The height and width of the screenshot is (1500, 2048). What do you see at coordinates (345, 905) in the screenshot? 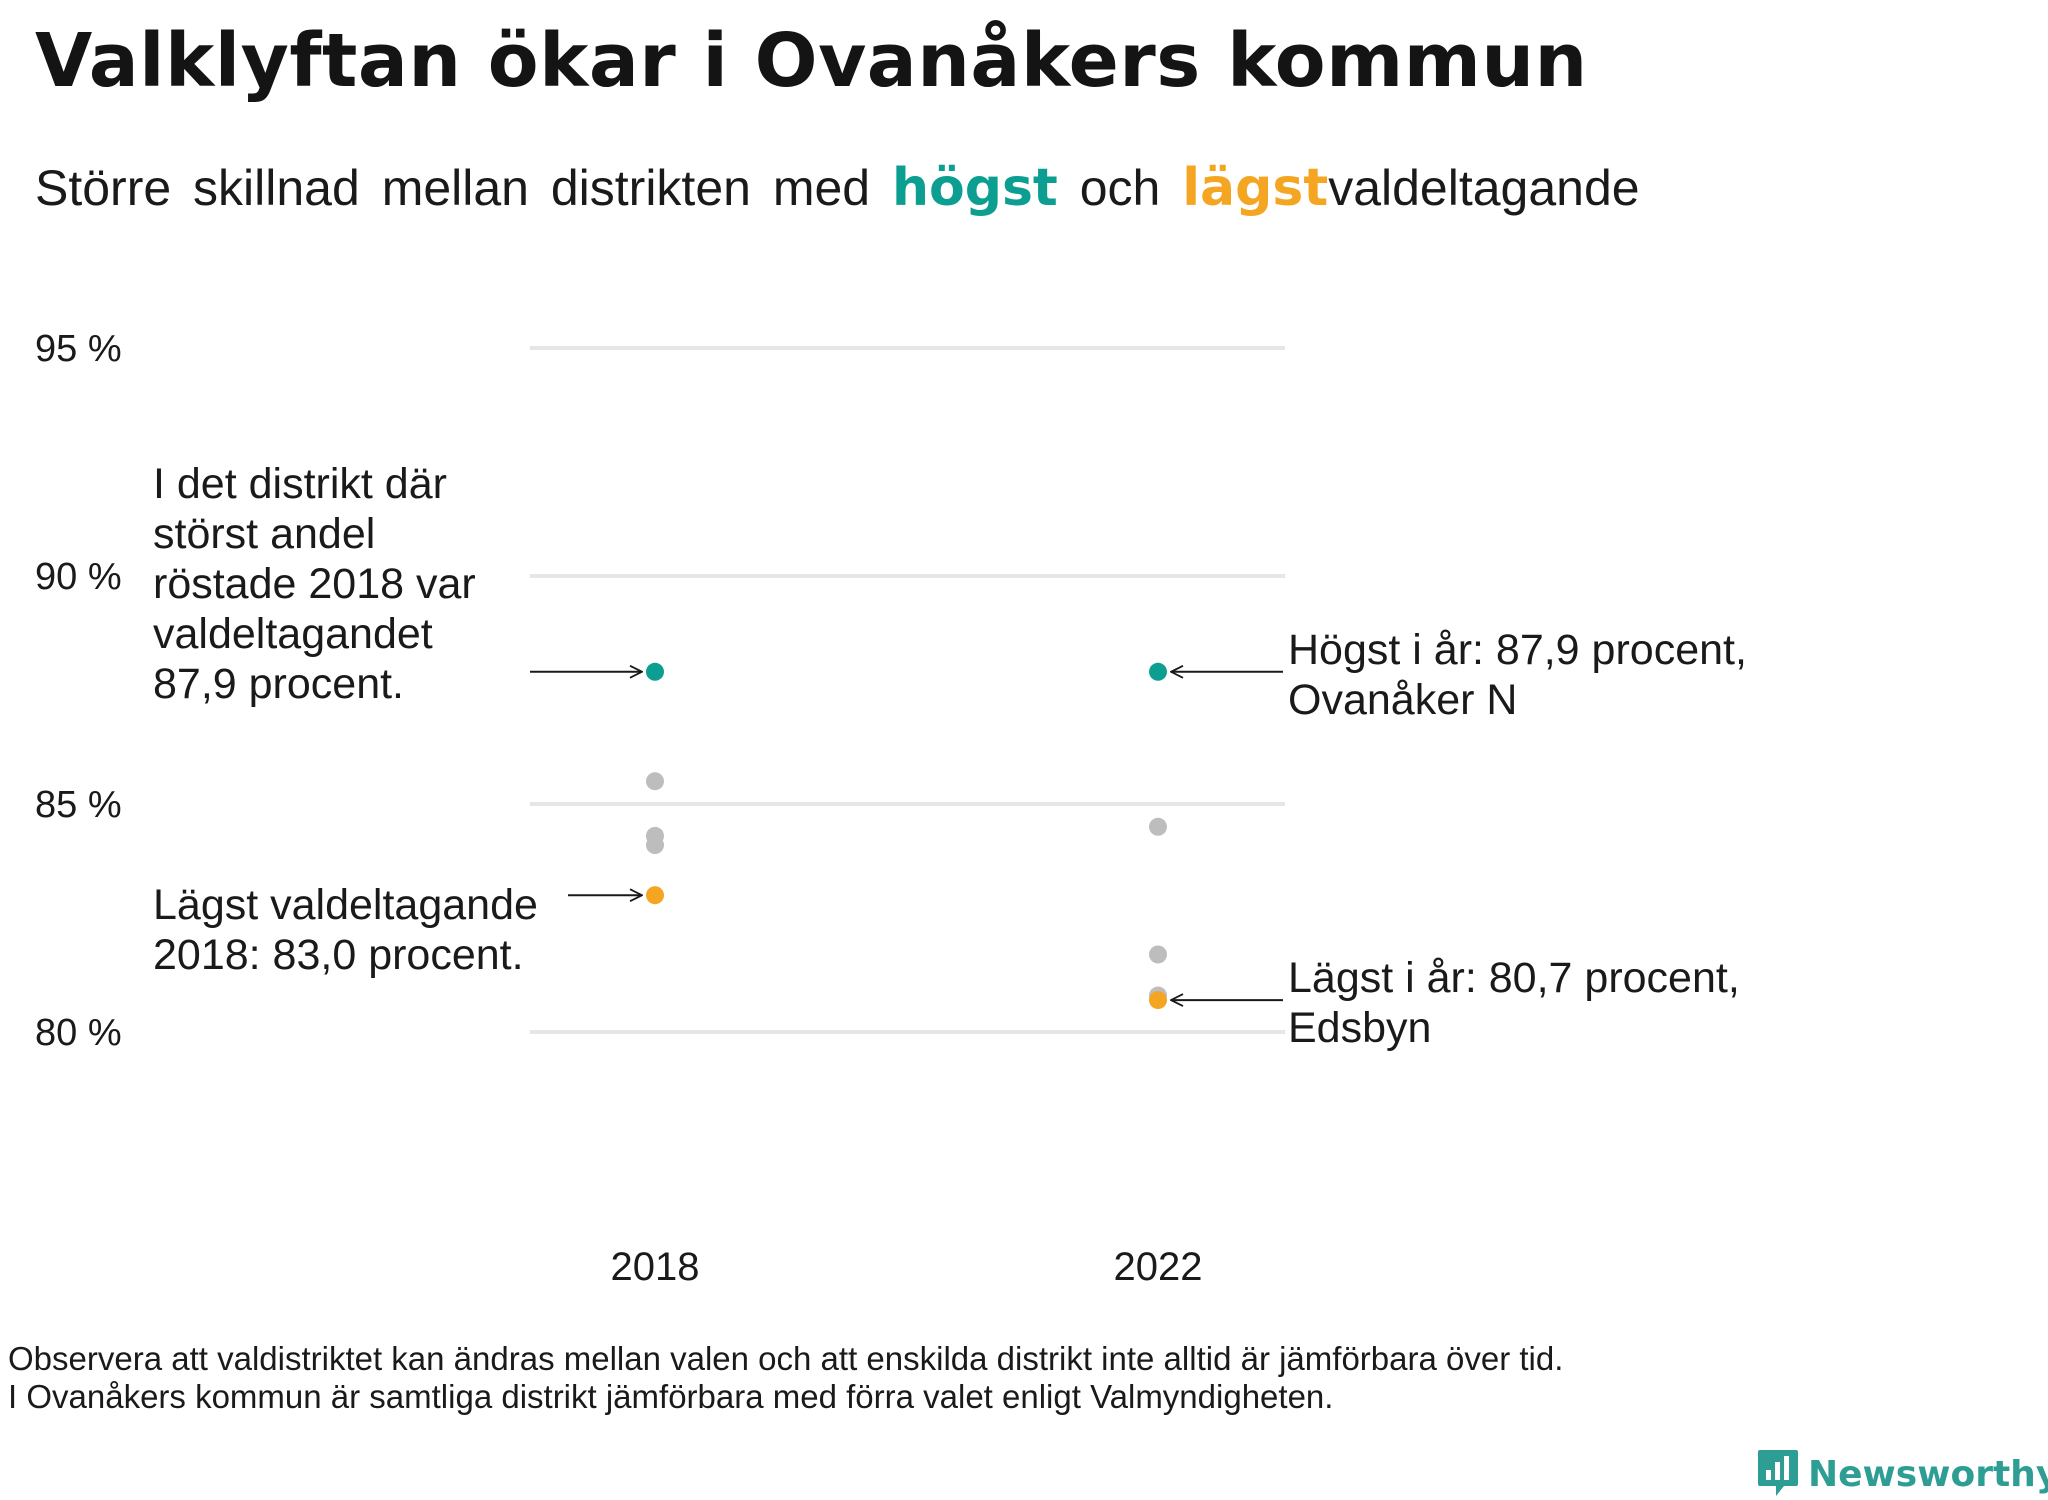
I see `annotation-text-low-2018: Lägst valdeltagande` at bounding box center [345, 905].